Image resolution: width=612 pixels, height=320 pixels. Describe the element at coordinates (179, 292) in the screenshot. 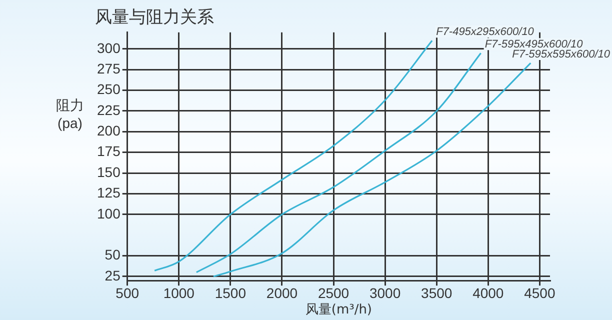

I see `x-tick-label: 1000` at that location.